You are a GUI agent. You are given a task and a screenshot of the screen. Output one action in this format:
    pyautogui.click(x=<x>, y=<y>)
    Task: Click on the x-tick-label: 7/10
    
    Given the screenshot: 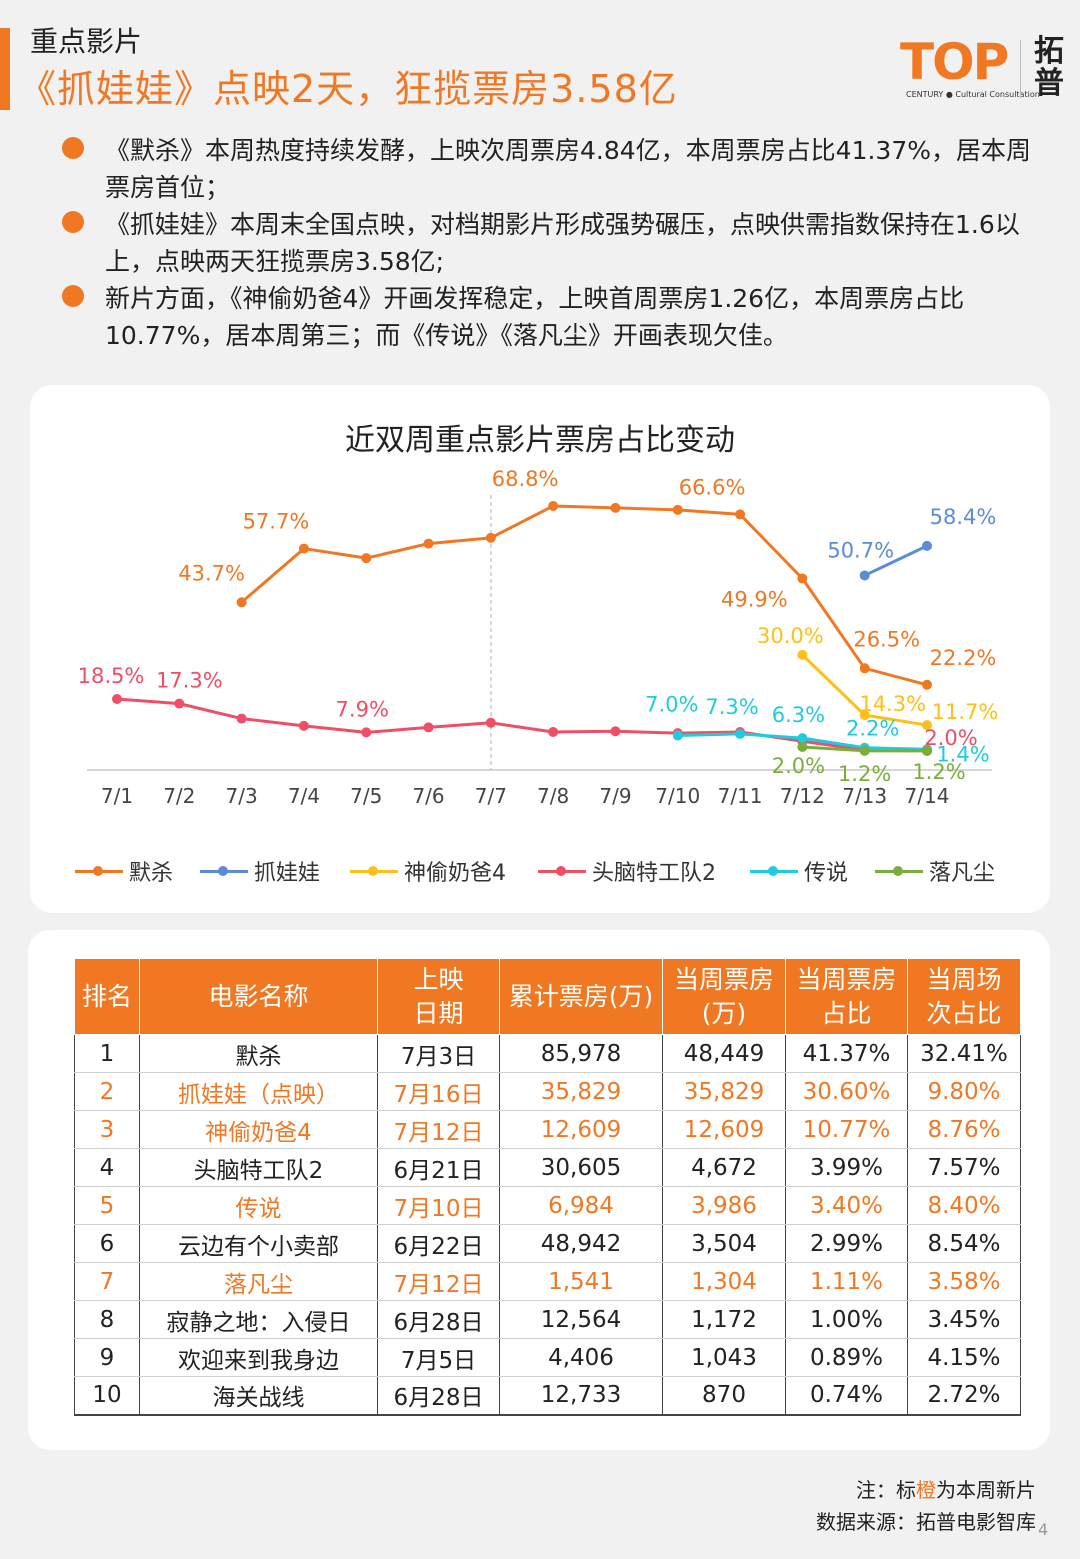 What is the action you would take?
    pyautogui.click(x=677, y=796)
    